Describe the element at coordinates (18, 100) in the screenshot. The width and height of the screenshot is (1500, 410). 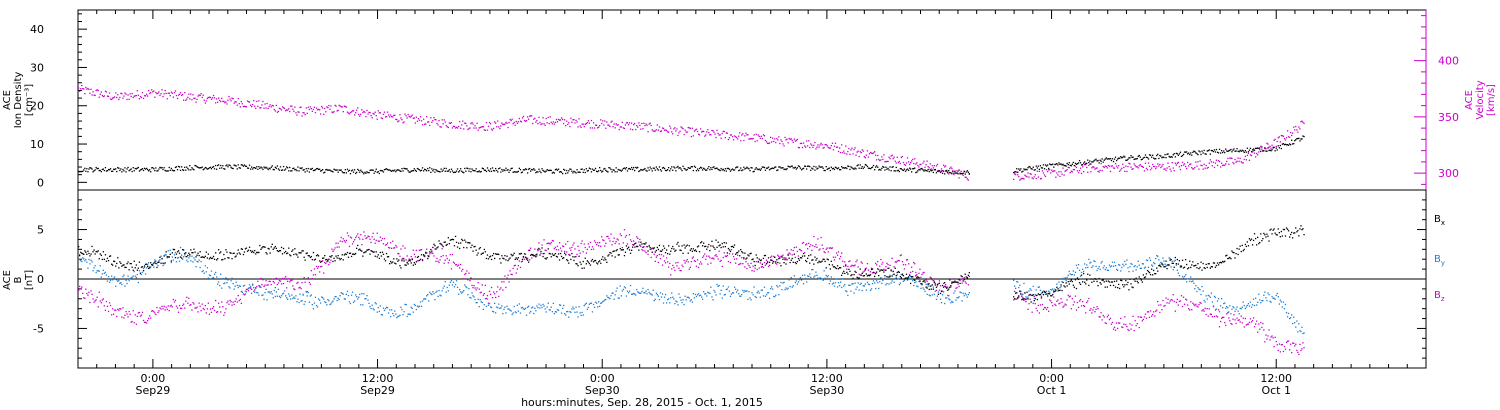
I see `density-axis-title-line: Ion Density` at that location.